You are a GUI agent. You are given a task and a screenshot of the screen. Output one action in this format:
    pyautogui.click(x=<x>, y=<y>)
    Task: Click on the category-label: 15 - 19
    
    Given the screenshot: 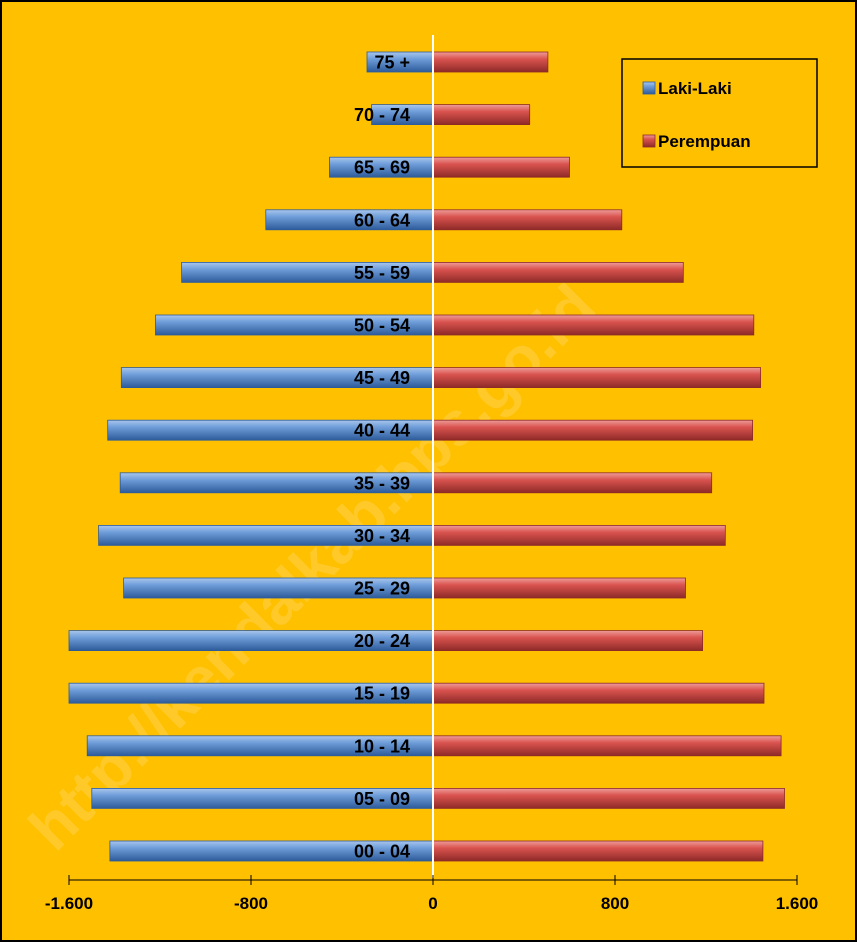 What is the action you would take?
    pyautogui.click(x=382, y=694)
    